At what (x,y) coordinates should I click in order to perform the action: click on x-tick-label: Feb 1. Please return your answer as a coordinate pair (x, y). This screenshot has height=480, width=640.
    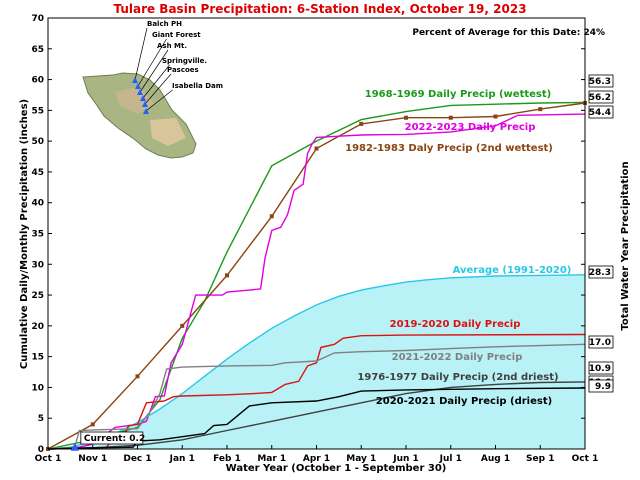
    Looking at the image, I should click on (227, 459).